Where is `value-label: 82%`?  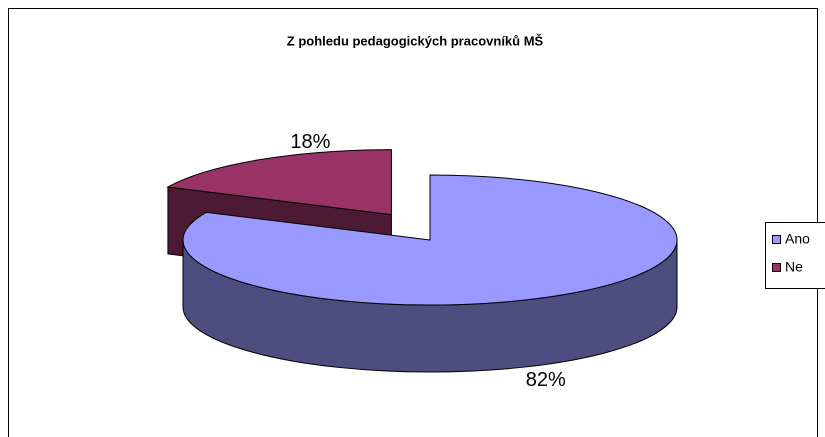 value-label: 82% is located at coordinates (546, 380).